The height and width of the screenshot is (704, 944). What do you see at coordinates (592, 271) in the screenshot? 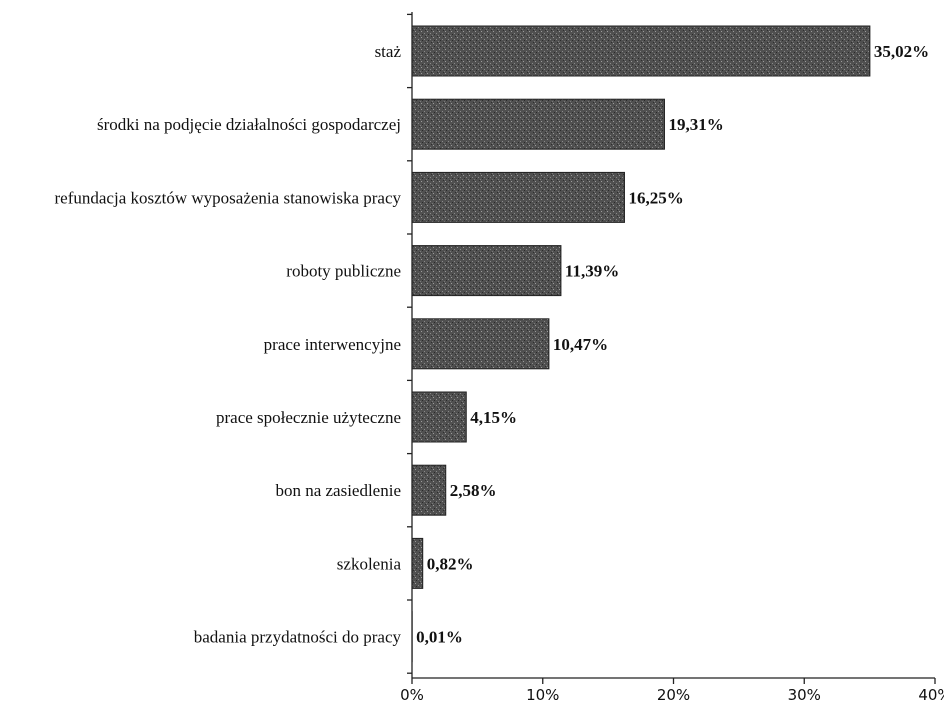
I see `value-label-3: 11,39%` at bounding box center [592, 271].